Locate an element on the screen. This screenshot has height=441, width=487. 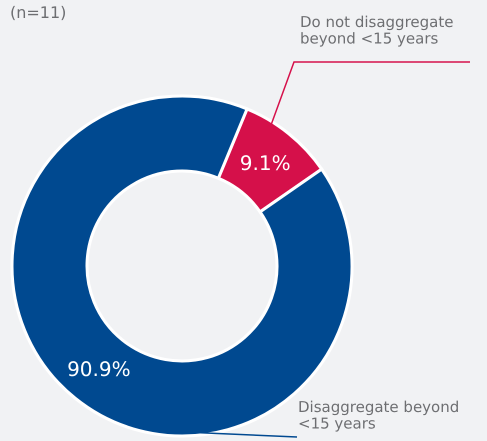
chart-subtitle: (n=11) is located at coordinates (38, 12).